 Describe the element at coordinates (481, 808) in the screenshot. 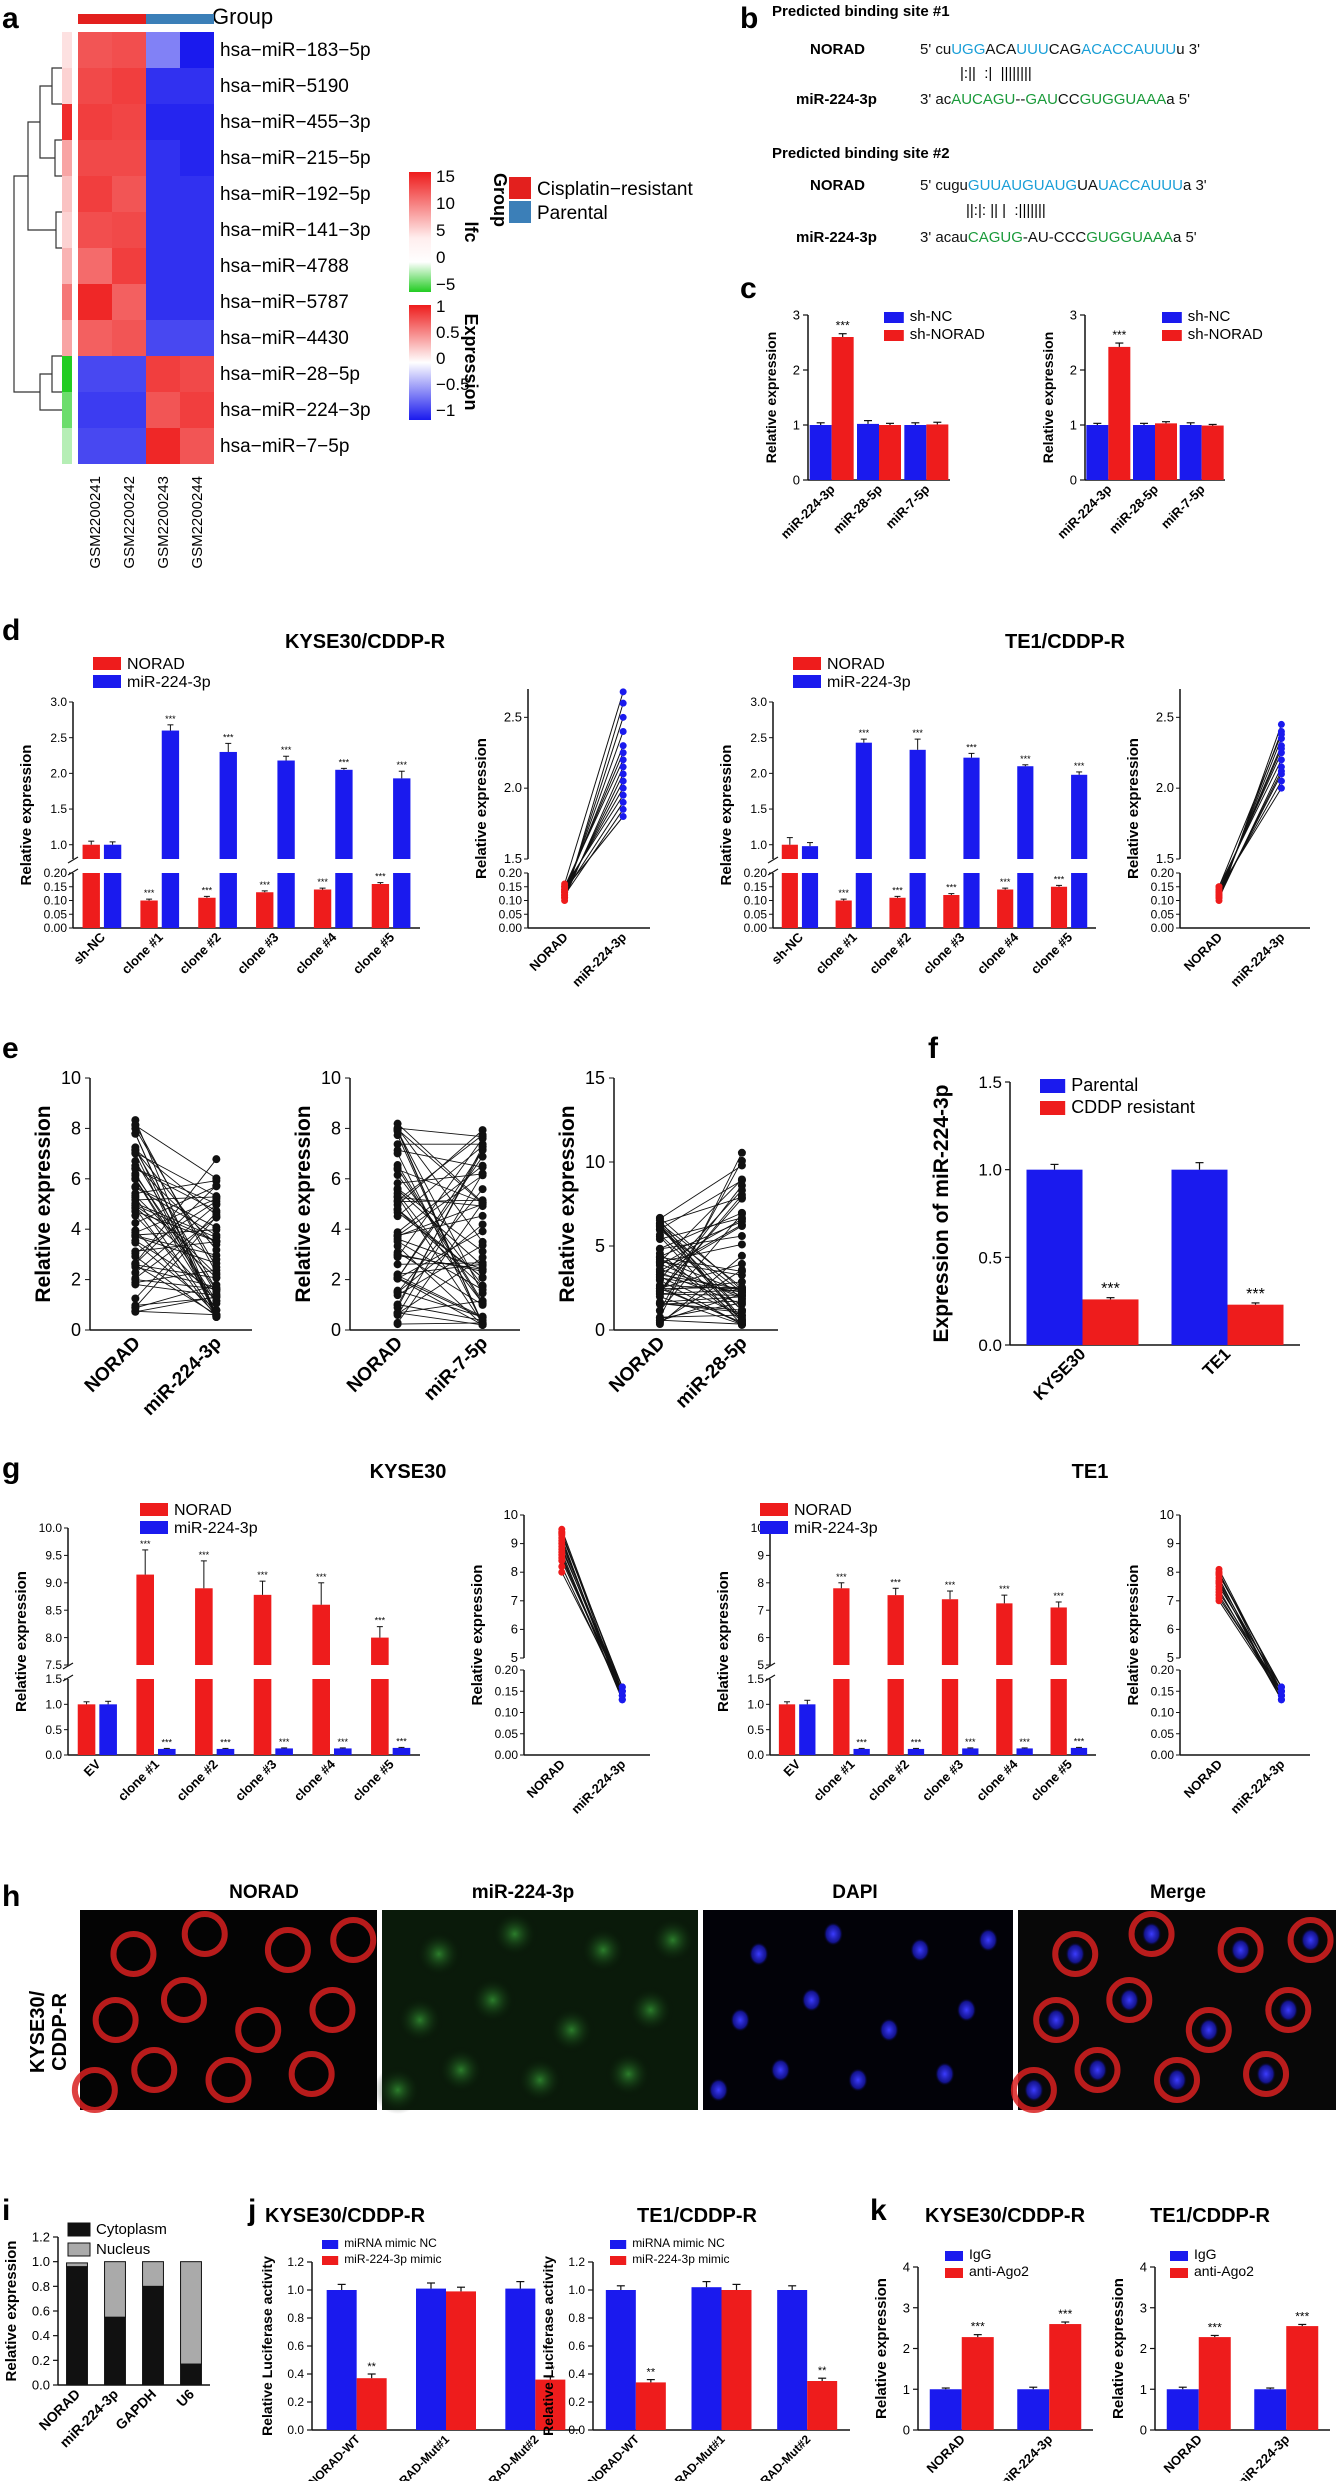

I see `y-axis-label: Relative expression` at that location.